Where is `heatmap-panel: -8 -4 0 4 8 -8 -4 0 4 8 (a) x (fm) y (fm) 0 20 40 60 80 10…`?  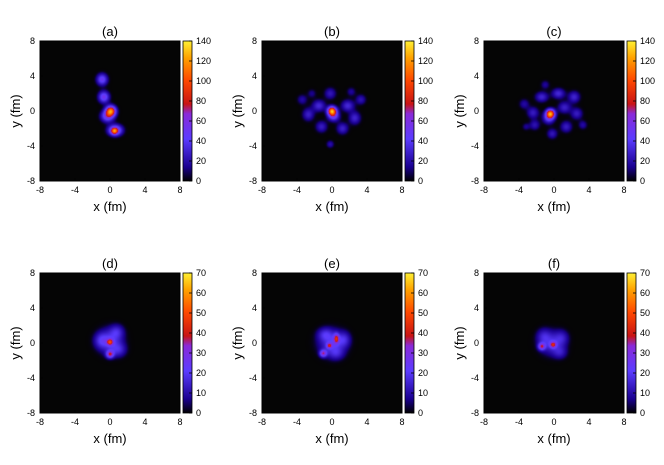 heatmap-panel: -8 -4 0 4 8 -8 -4 0 4 8 (a) x (fm) y (fm) 0 20 40 60 80 10… is located at coordinates (109, 119).